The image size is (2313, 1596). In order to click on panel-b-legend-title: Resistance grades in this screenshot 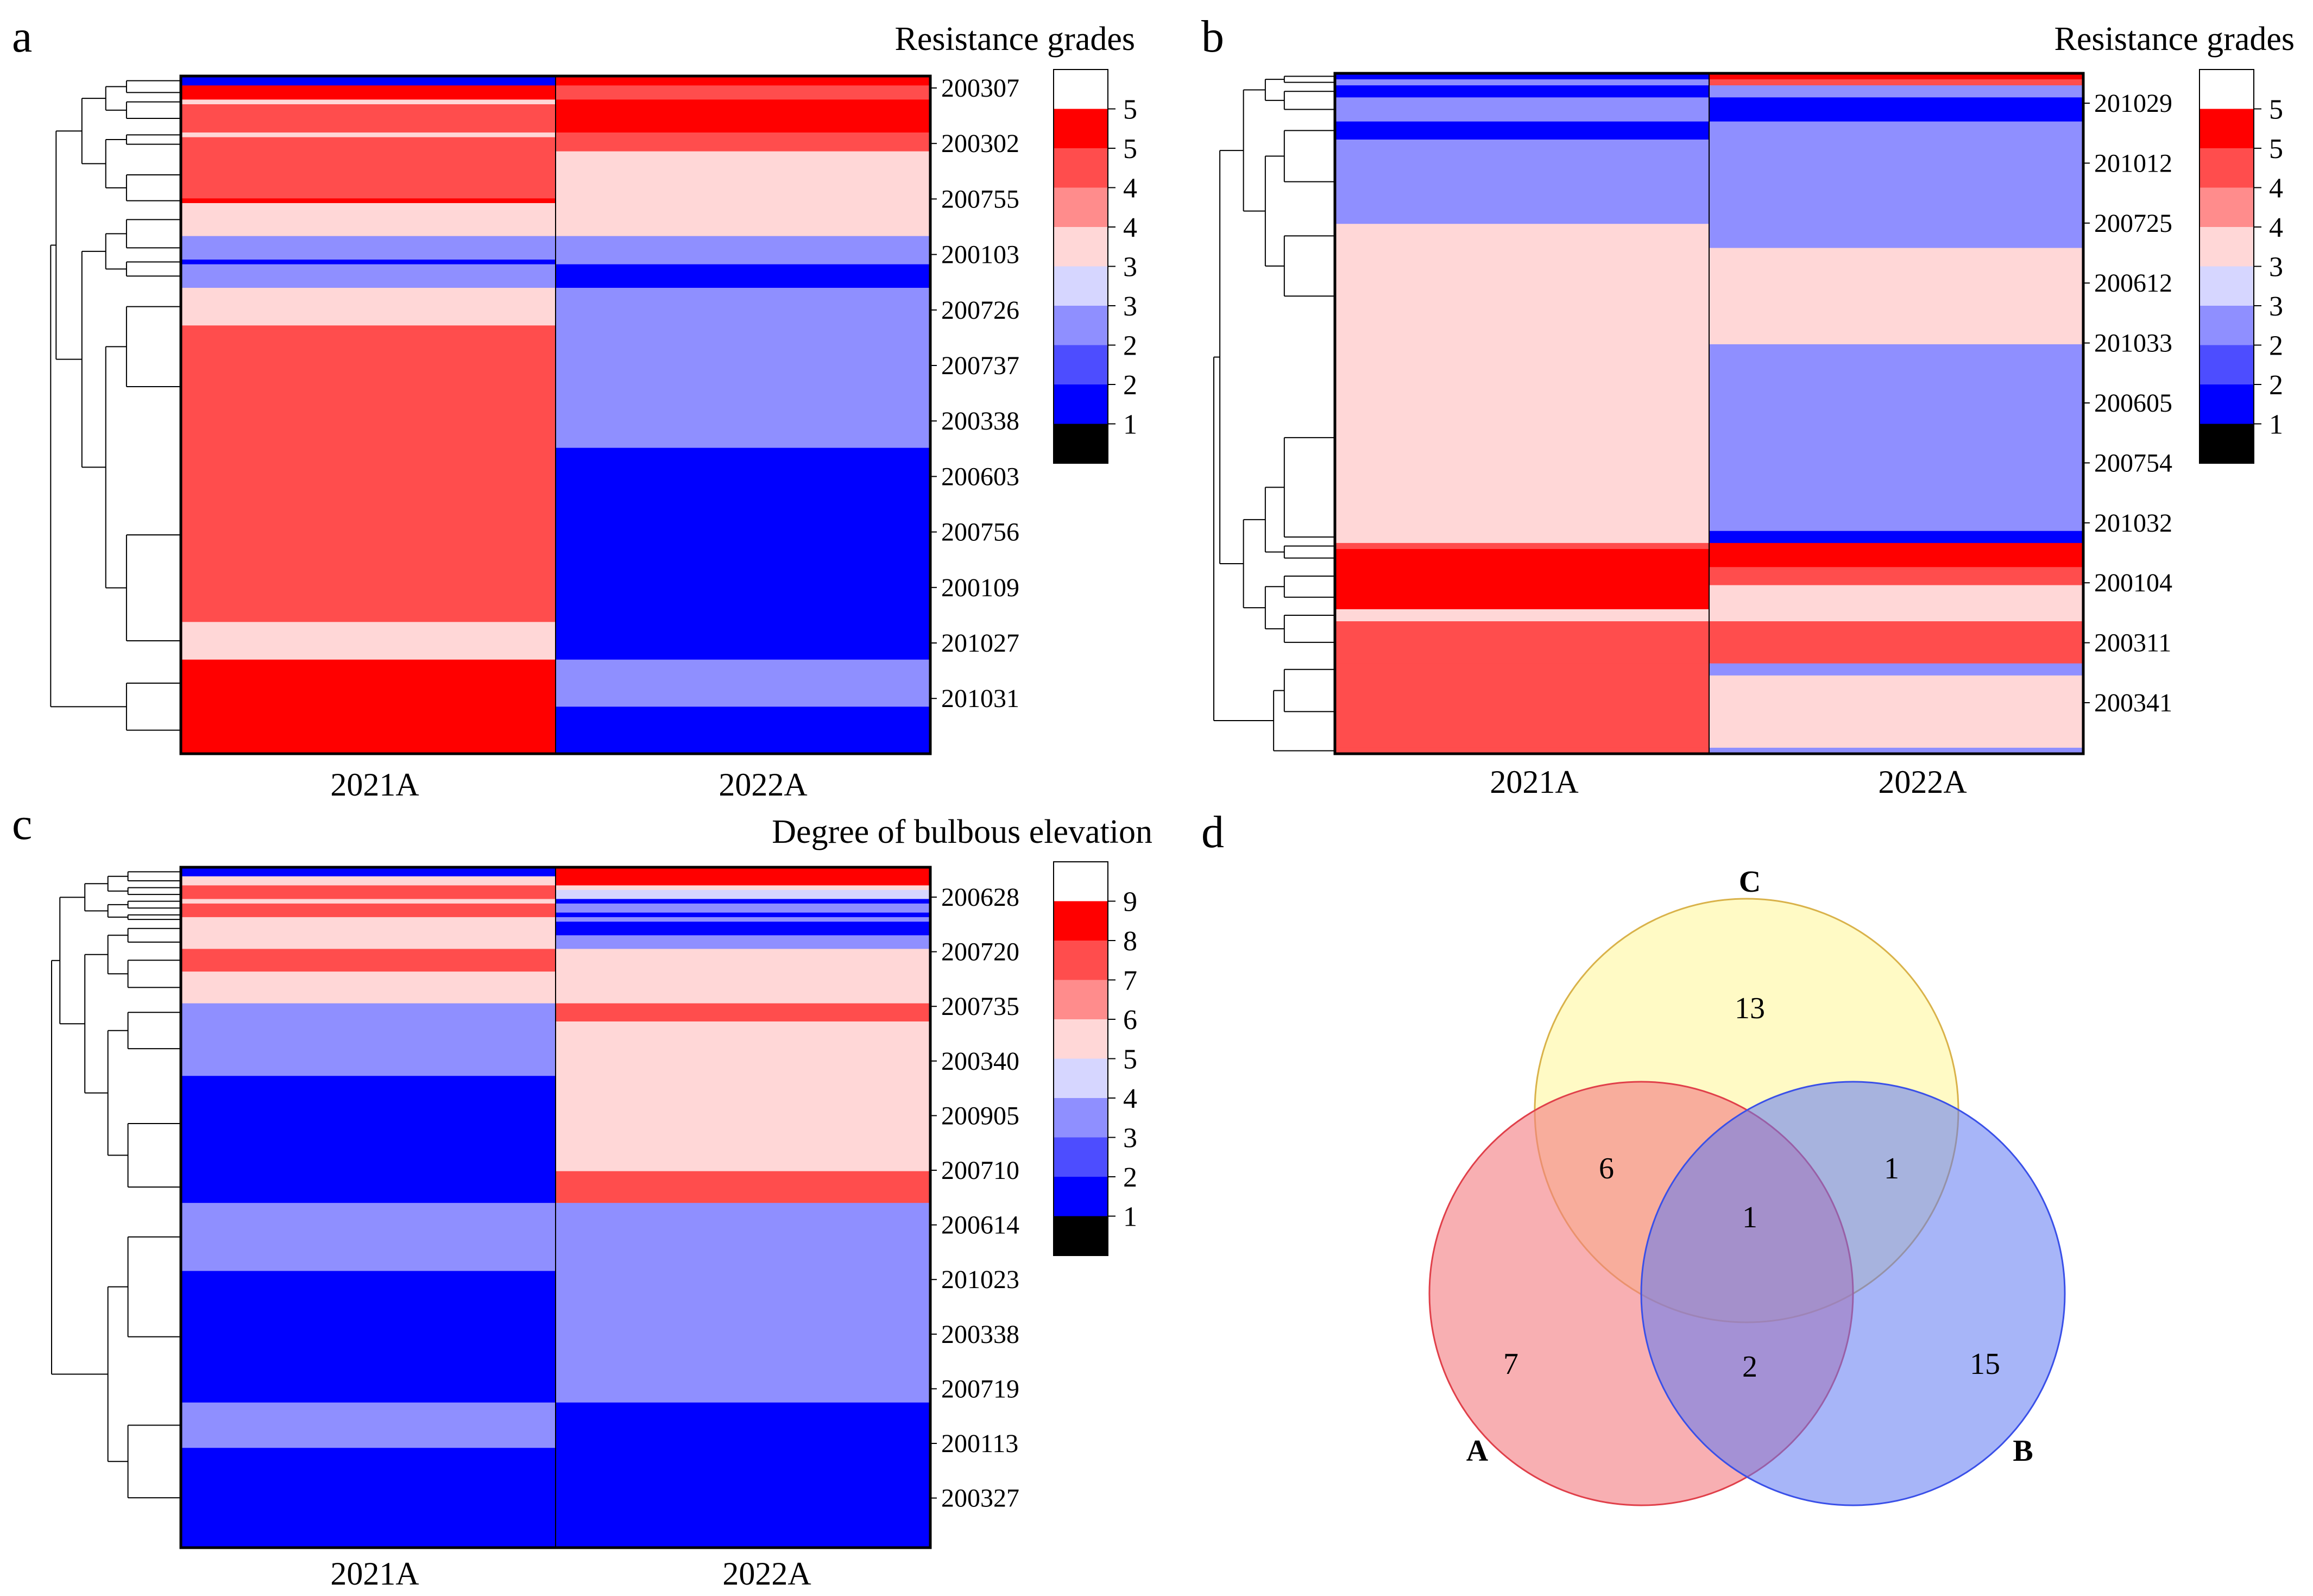, I will do `click(2174, 39)`.